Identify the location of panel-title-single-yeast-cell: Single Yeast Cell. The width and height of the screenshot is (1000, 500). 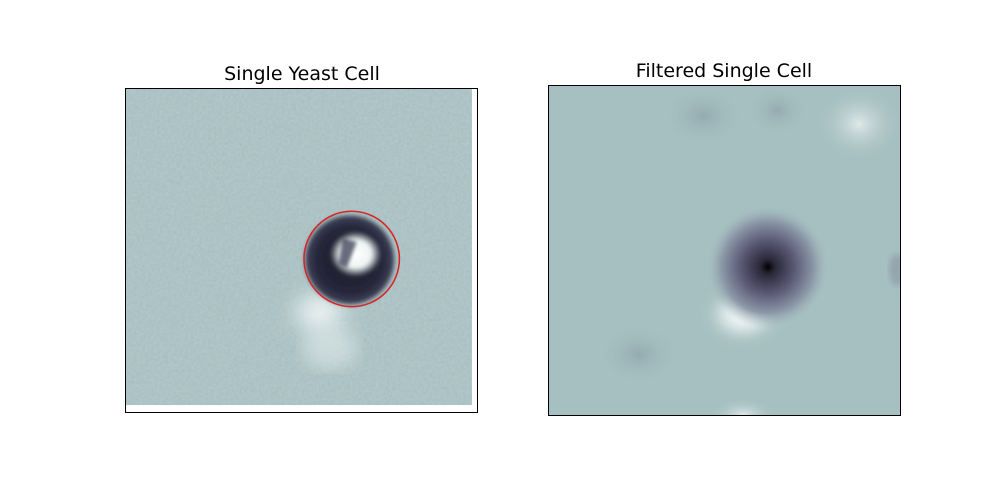
(302, 74).